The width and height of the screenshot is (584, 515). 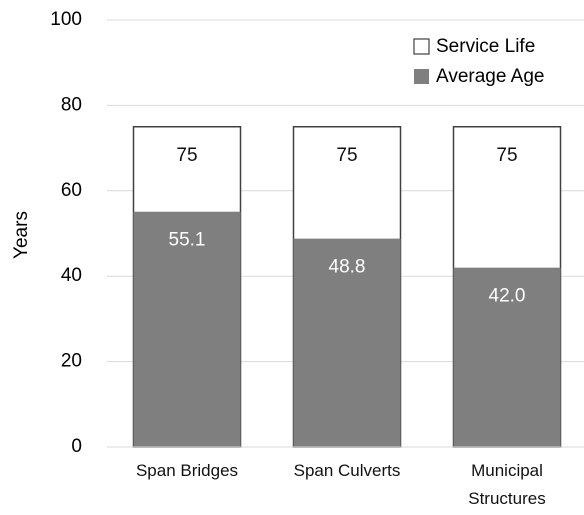 What do you see at coordinates (71, 104) in the screenshot?
I see `y-tick-label: 80` at bounding box center [71, 104].